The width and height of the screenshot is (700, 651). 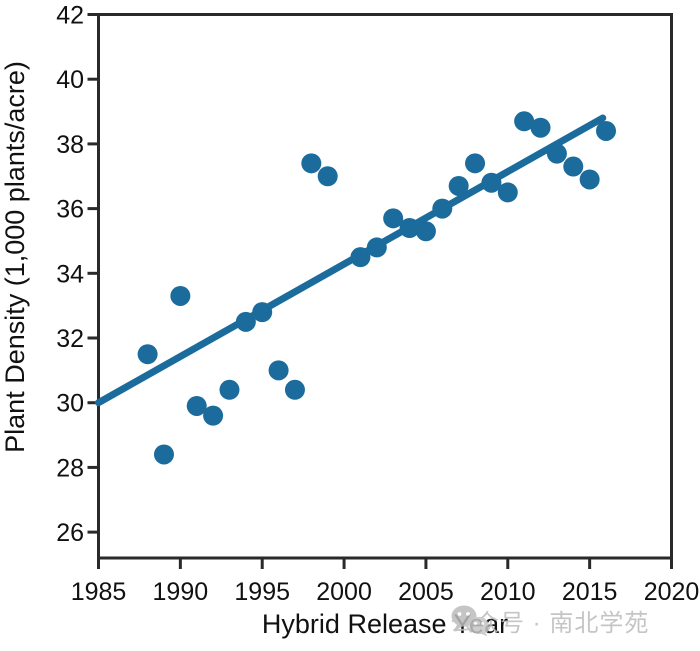 What do you see at coordinates (70, 80) in the screenshot?
I see `y-tick-label: 40` at bounding box center [70, 80].